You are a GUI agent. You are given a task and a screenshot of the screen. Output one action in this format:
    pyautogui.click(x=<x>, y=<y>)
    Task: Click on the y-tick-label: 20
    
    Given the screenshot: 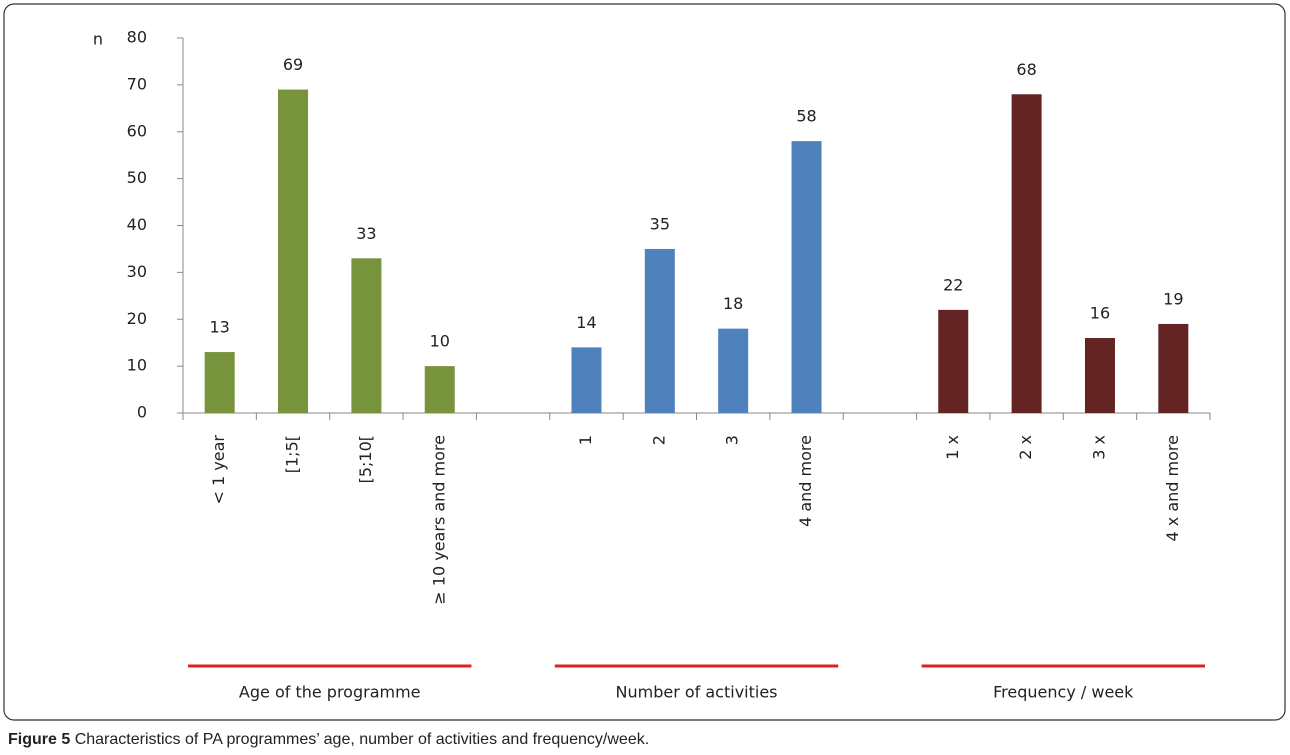 What is the action you would take?
    pyautogui.click(x=137, y=318)
    